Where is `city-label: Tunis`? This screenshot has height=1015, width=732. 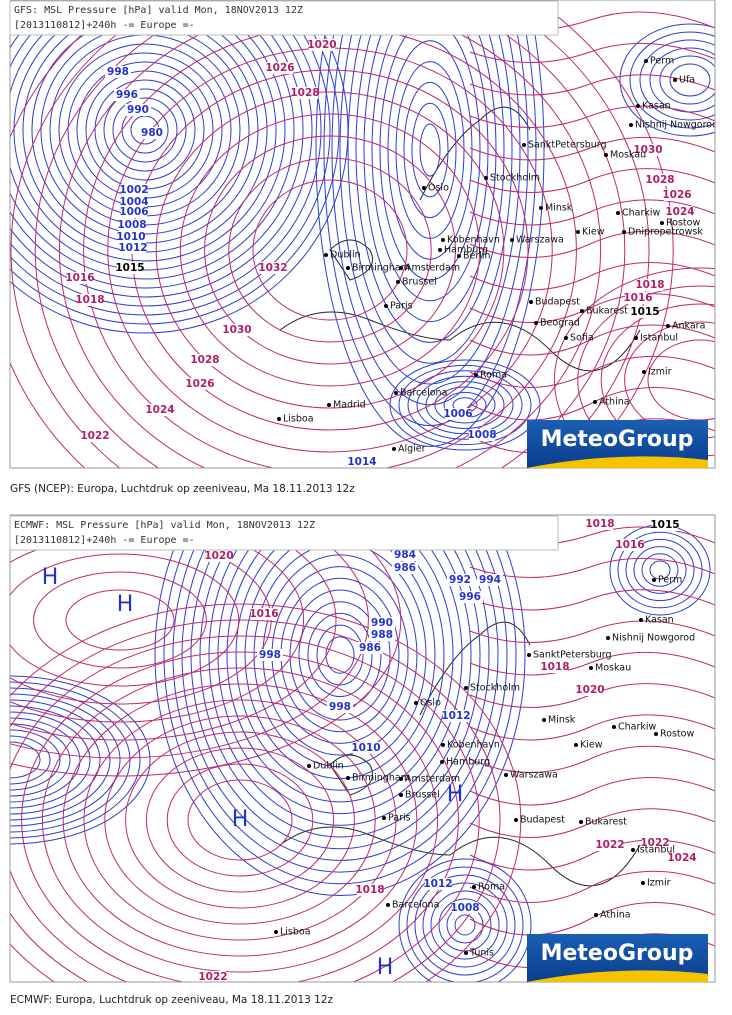
city-label: Tunis is located at coordinates (481, 953).